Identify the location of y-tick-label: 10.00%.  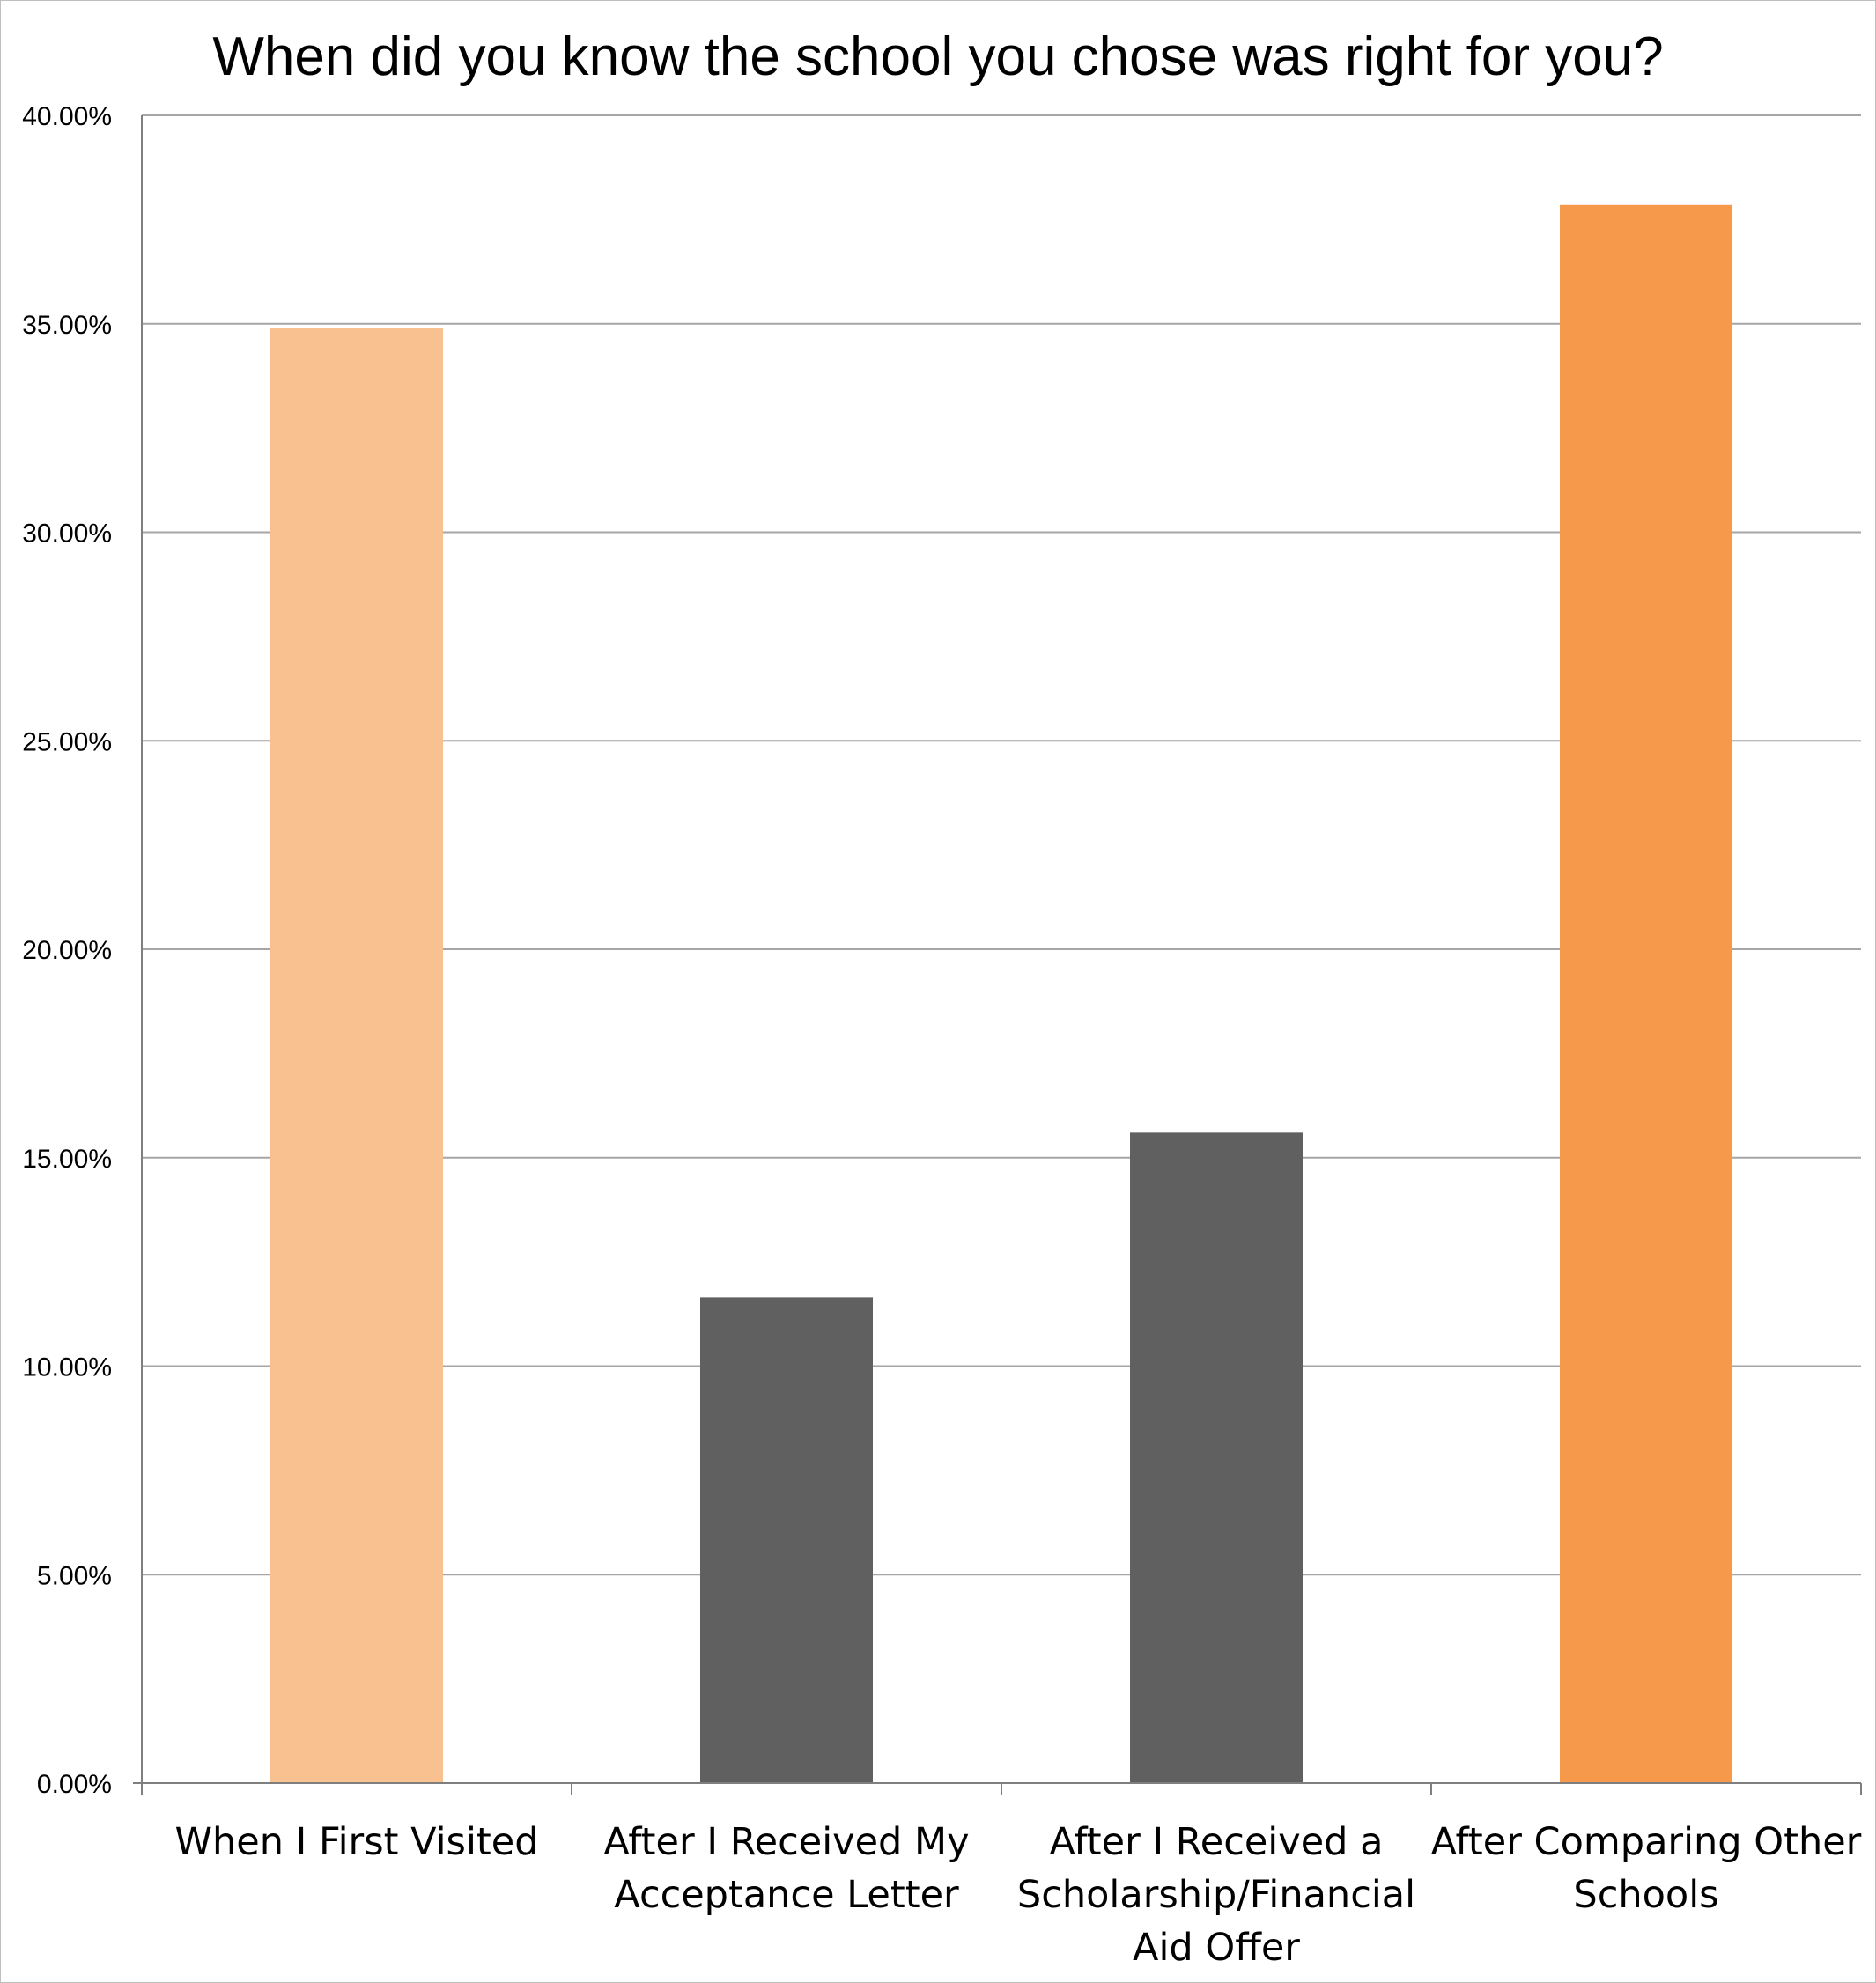
(67, 1367).